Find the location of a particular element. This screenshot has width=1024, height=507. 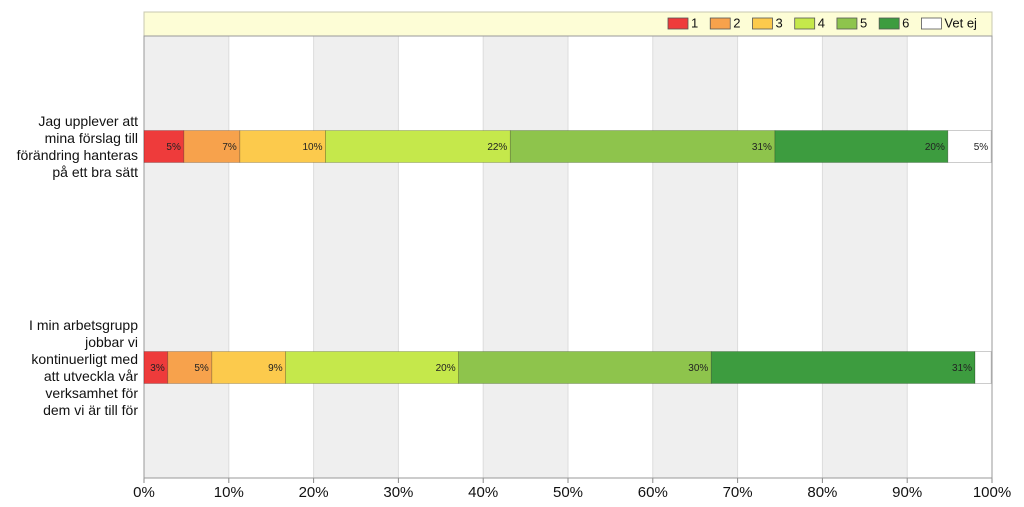

data-label: 30% is located at coordinates (698, 368).